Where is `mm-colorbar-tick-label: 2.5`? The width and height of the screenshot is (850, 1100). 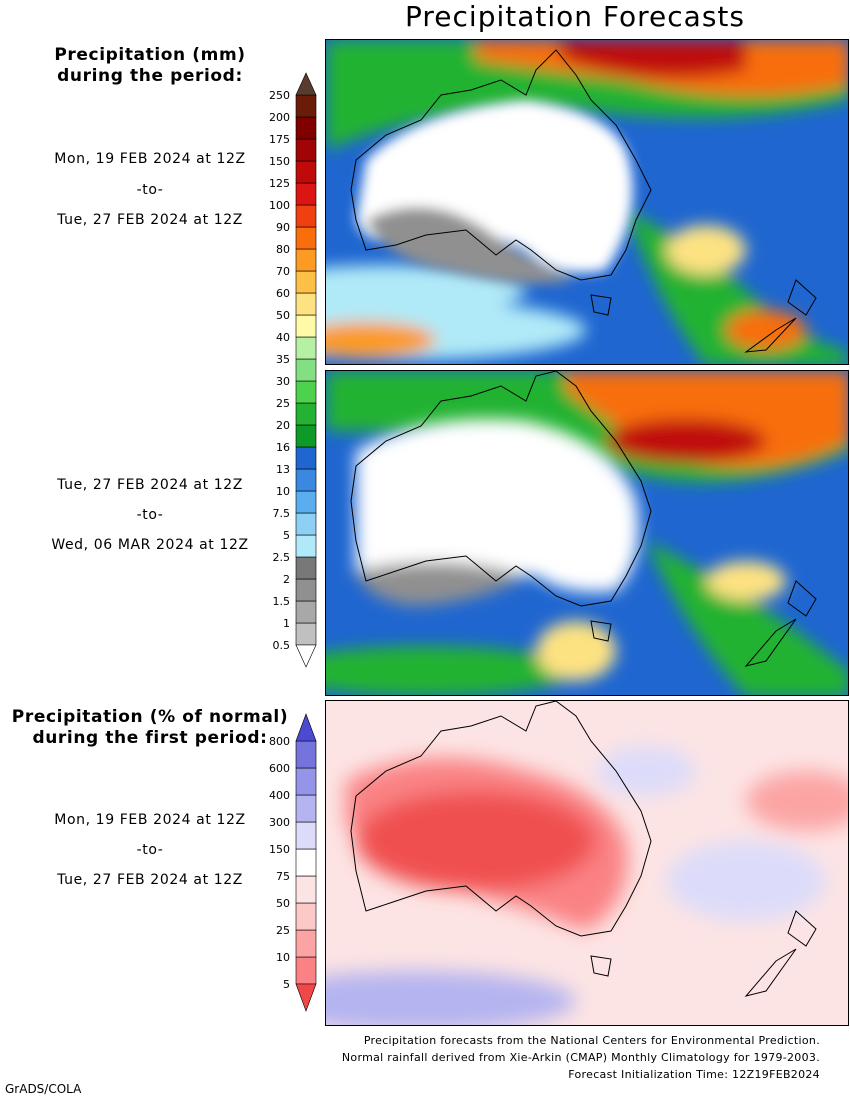
mm-colorbar-tick-label: 2.5 is located at coordinates (282, 557).